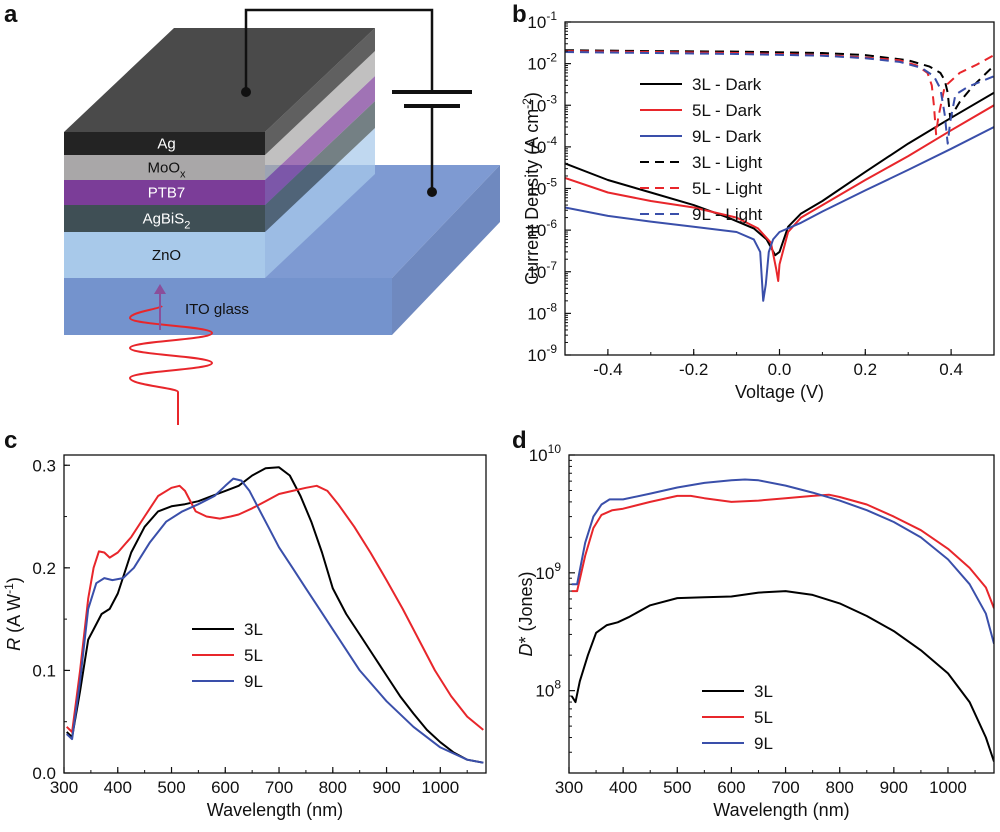 Image resolution: width=1000 pixels, height=832 pixels. What do you see at coordinates (548, 689) in the screenshot?
I see `y-tick-label: 10⁸` at bounding box center [548, 689].